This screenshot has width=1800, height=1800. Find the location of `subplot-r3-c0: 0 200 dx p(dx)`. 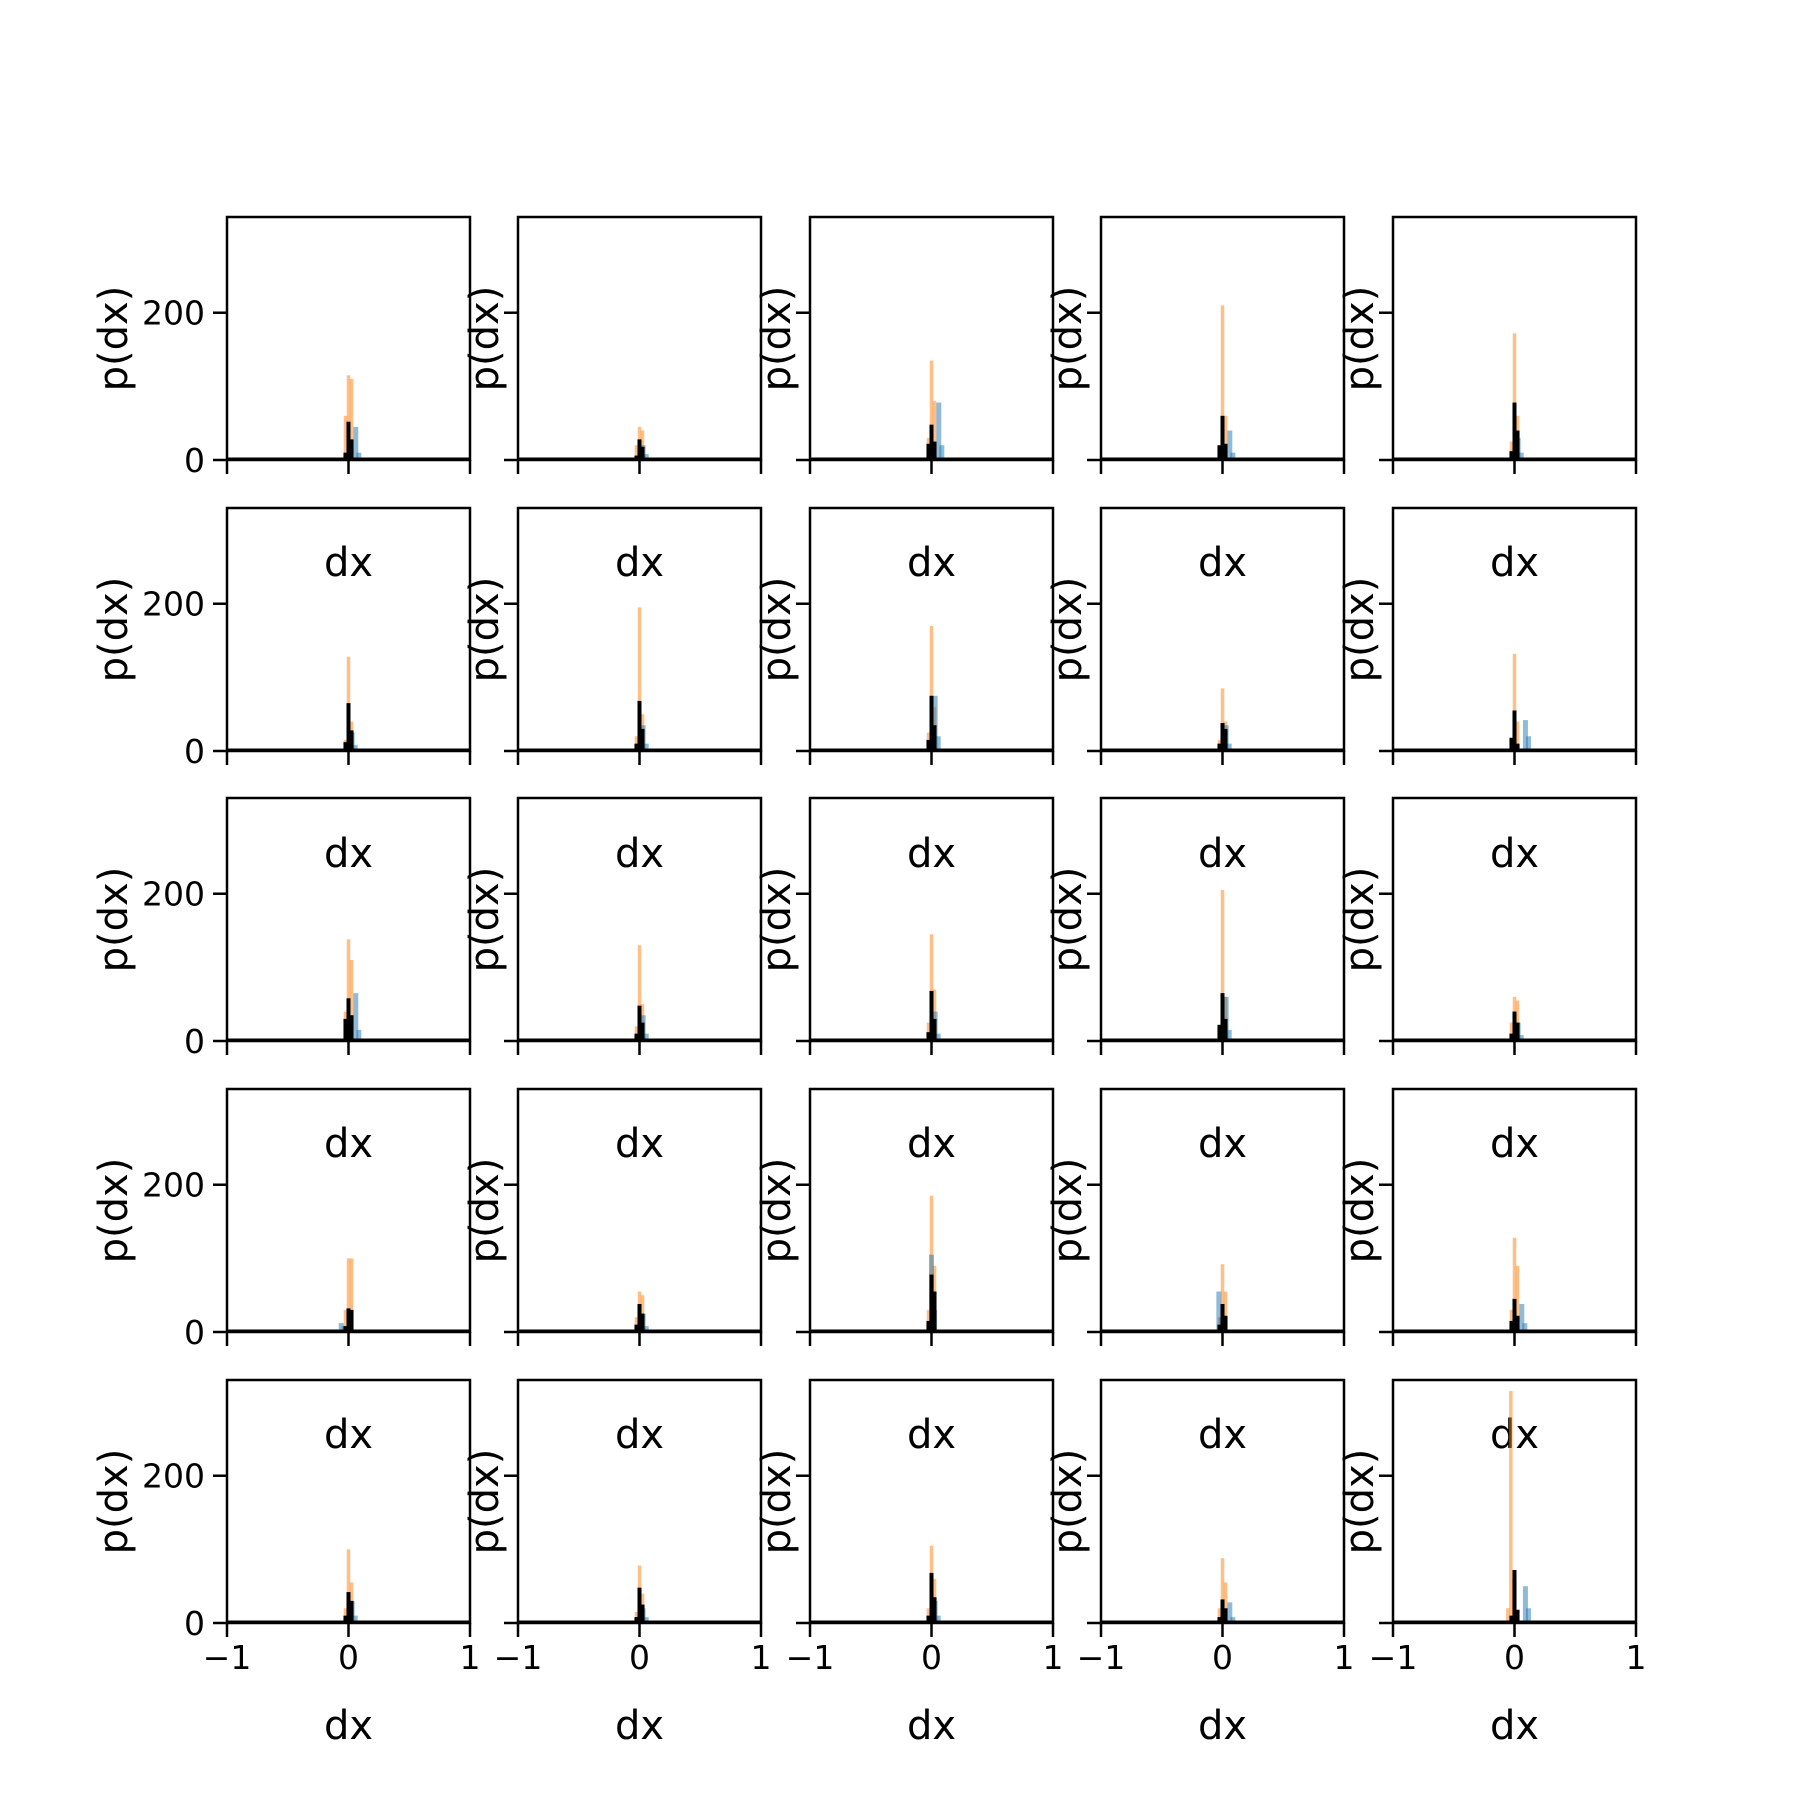

subplot-r3-c0: 0 200 dx p(dx) is located at coordinates (281, 1272).